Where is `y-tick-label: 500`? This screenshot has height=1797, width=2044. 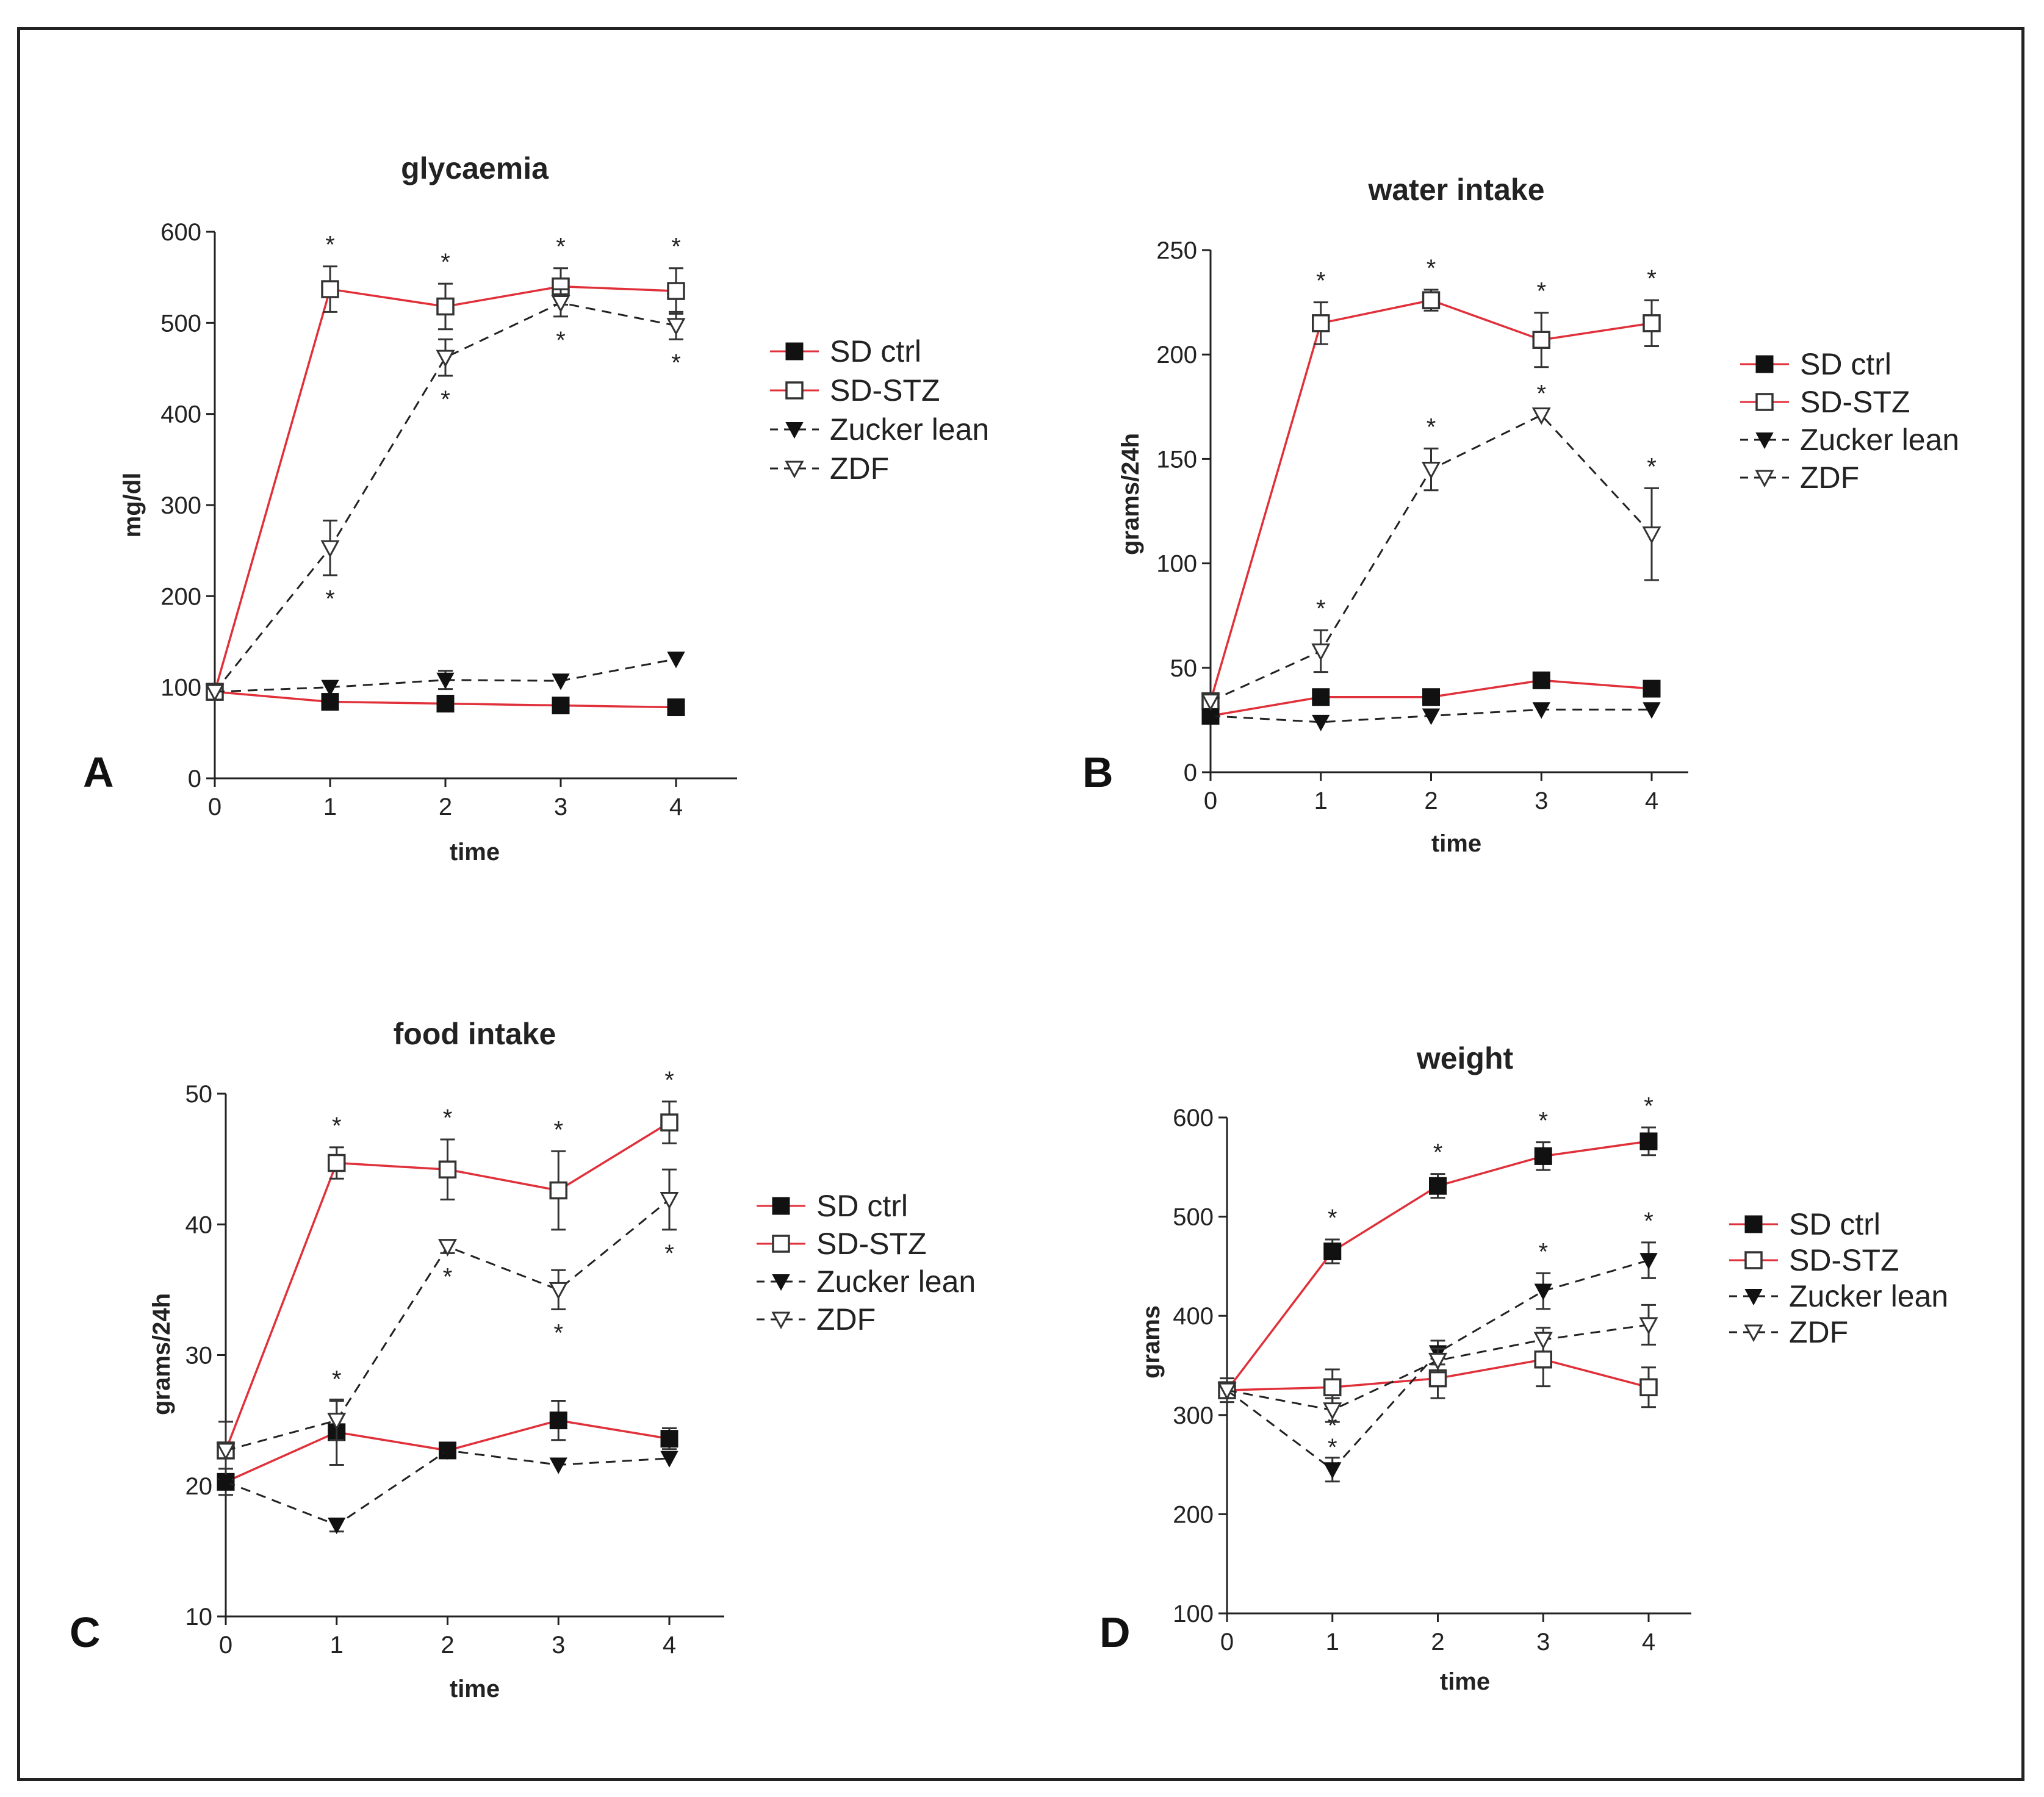 y-tick-label: 500 is located at coordinates (180, 323).